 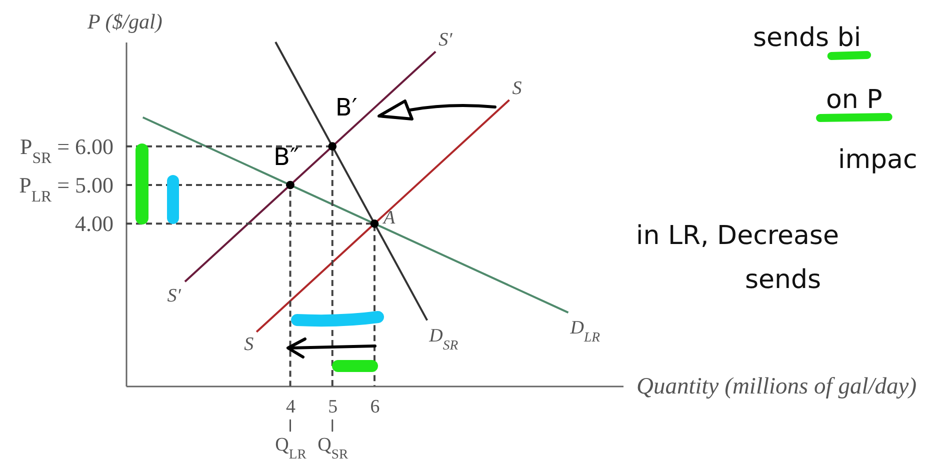 I want to click on text: impac, so click(x=878, y=160).